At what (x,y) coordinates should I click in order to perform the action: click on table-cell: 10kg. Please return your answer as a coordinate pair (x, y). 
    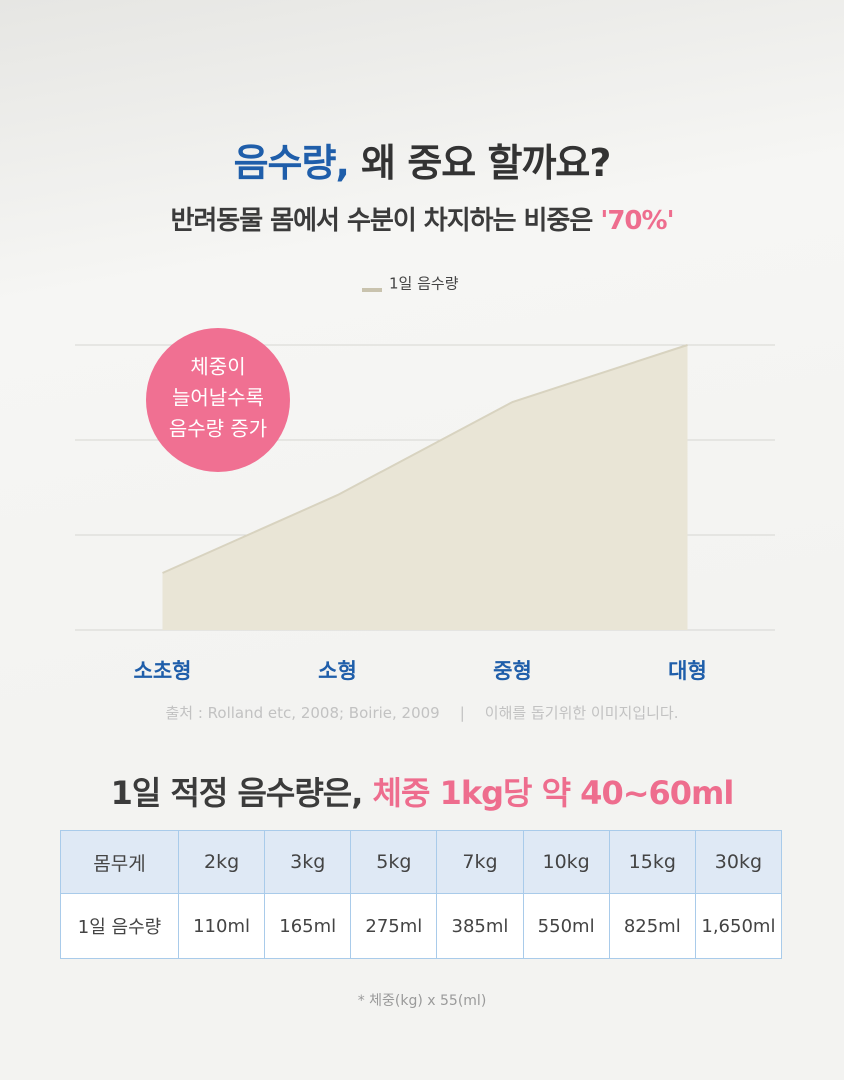
    Looking at the image, I should click on (566, 862).